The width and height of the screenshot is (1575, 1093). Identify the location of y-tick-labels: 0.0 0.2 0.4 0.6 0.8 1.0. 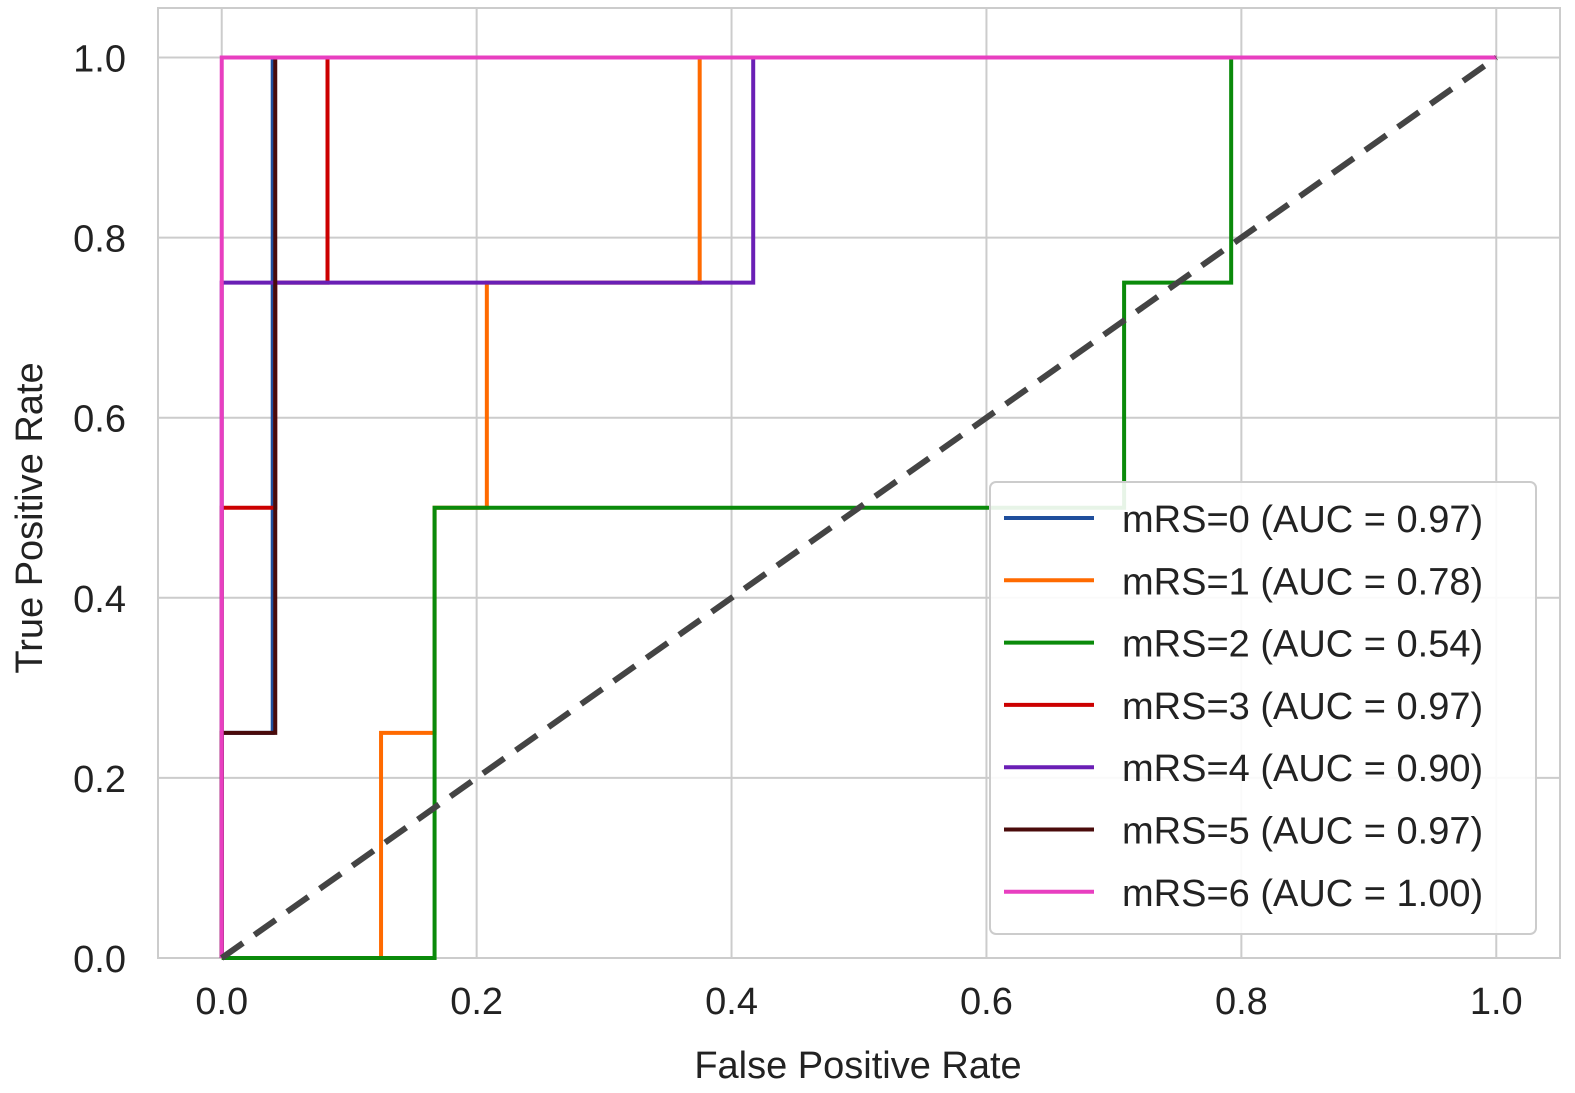
(99, 510).